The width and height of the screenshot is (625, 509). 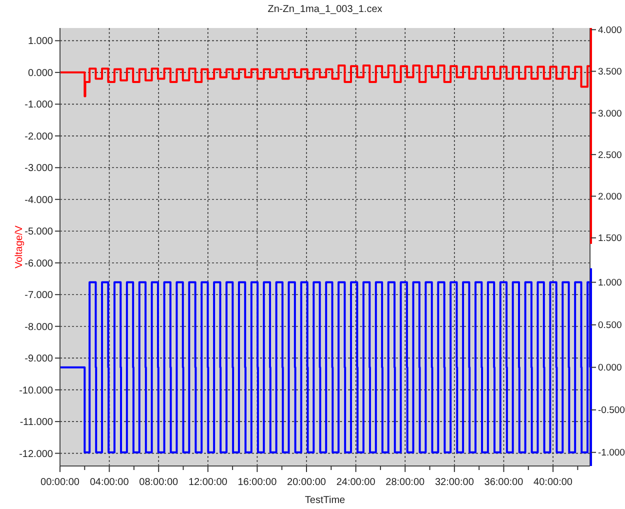 What do you see at coordinates (39, 232) in the screenshot?
I see `y-tick-label: -5.000` at bounding box center [39, 232].